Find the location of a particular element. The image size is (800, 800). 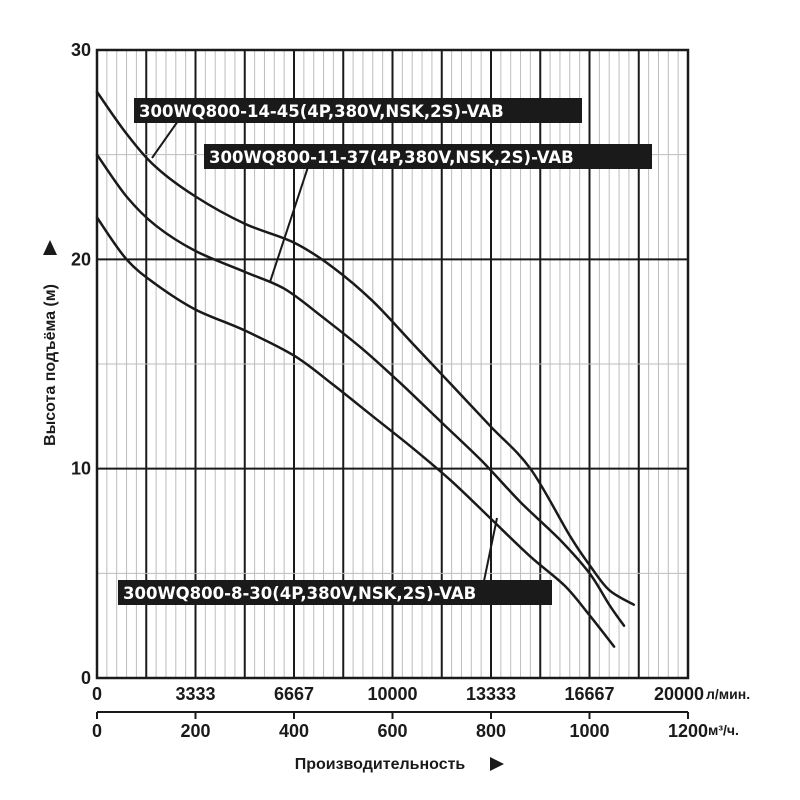

x-top-tick-label: 6667 is located at coordinates (294, 694).